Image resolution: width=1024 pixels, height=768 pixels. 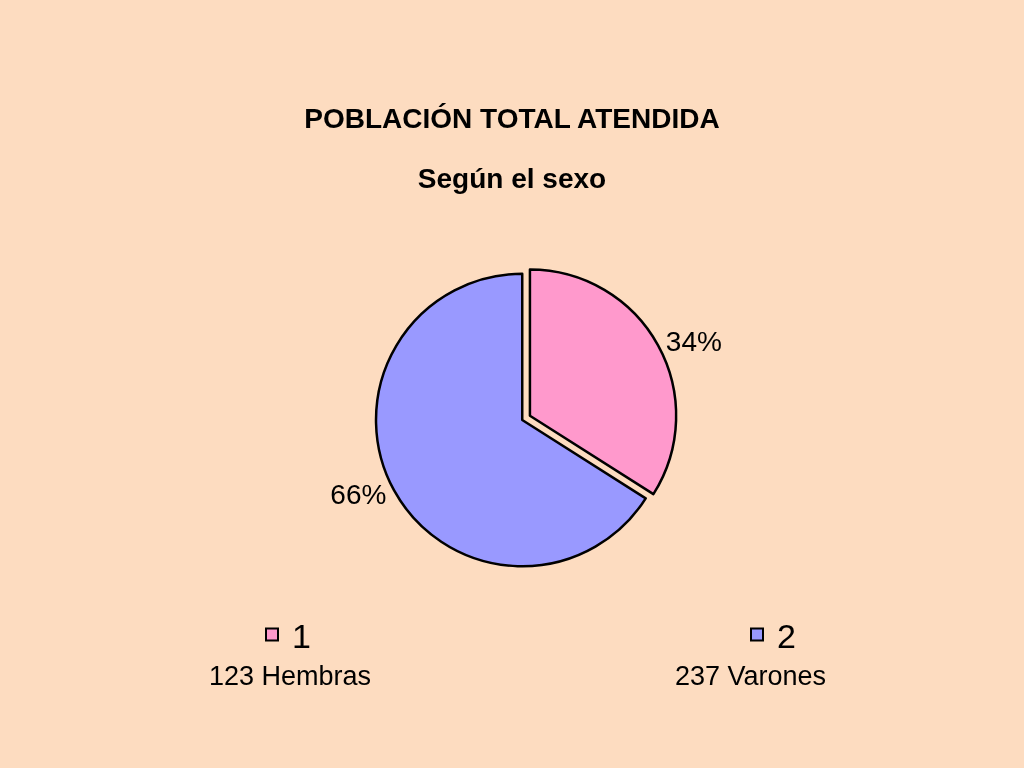 What do you see at coordinates (512, 118) in the screenshot?
I see `chart-title: POBLACIÓN TOTAL ATENDIDA` at bounding box center [512, 118].